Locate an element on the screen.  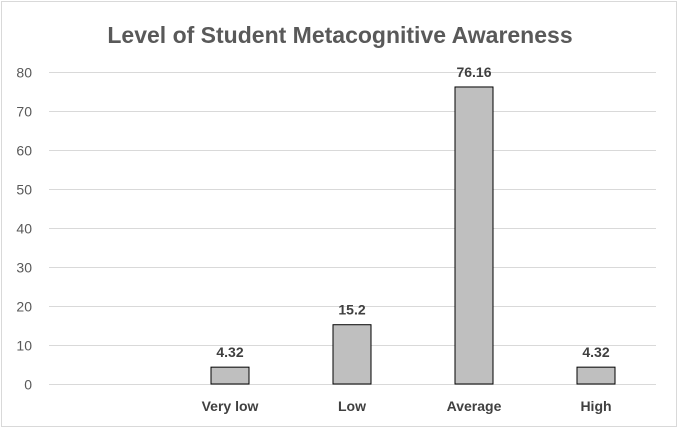
y-tick-label: 50 is located at coordinates (24, 190).